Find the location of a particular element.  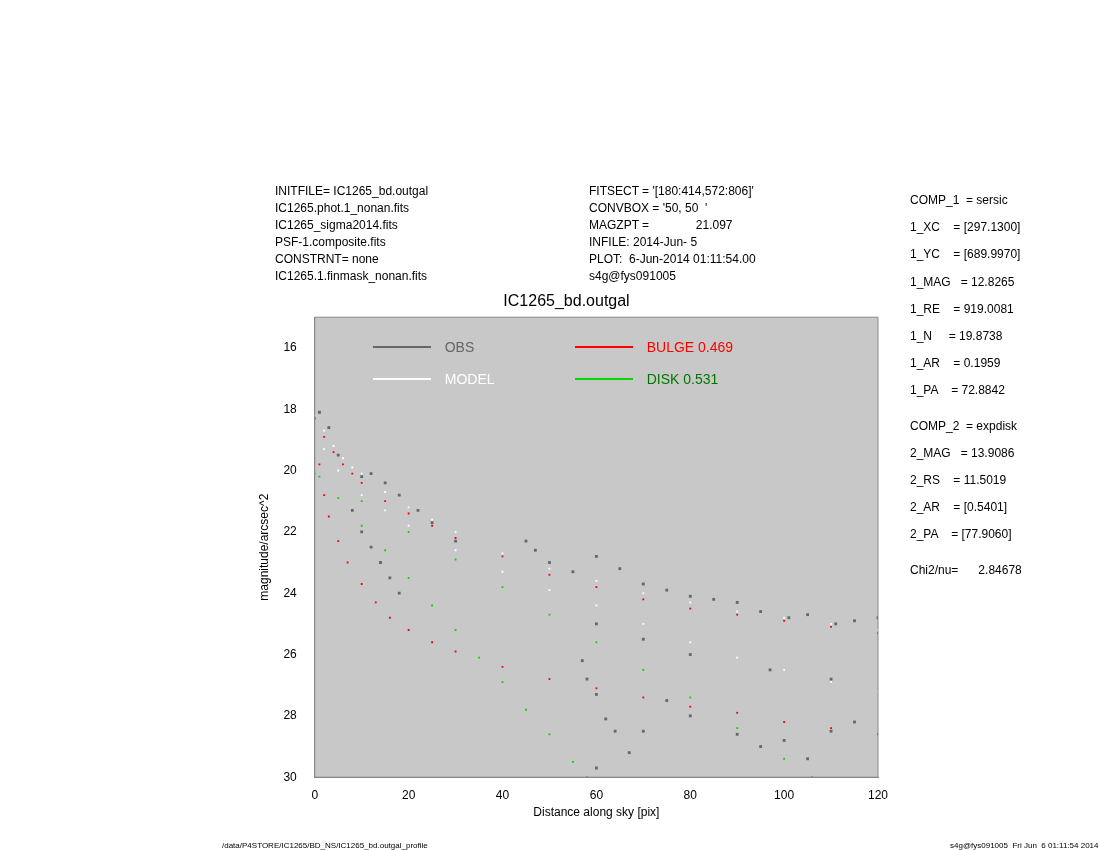

text: 2_RS = 11.5019 is located at coordinates (958, 480).